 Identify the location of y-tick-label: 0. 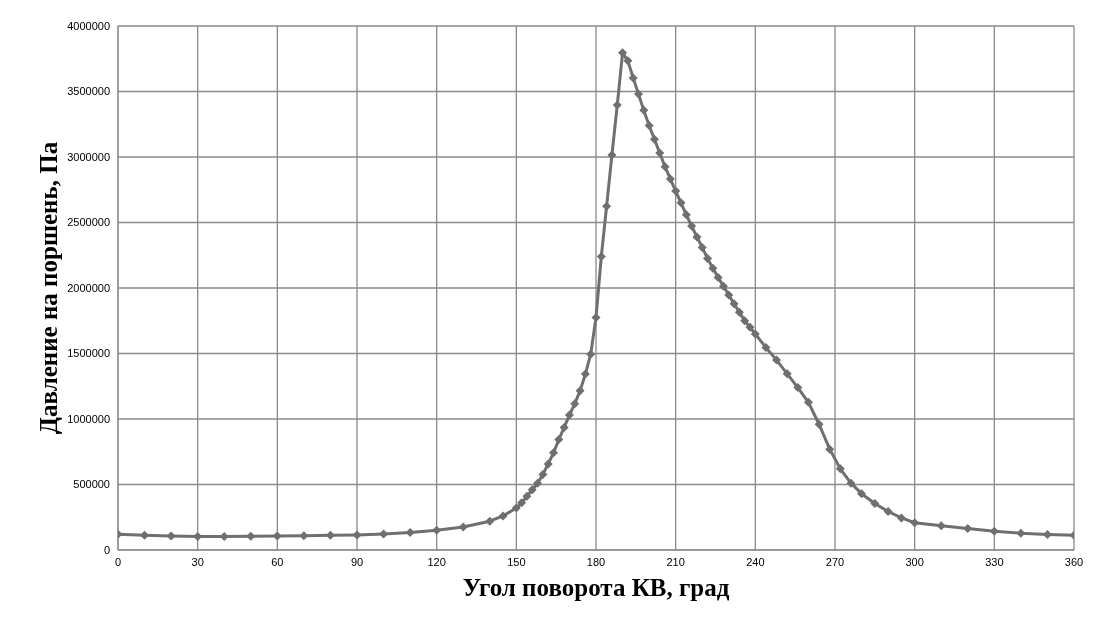
(106, 549).